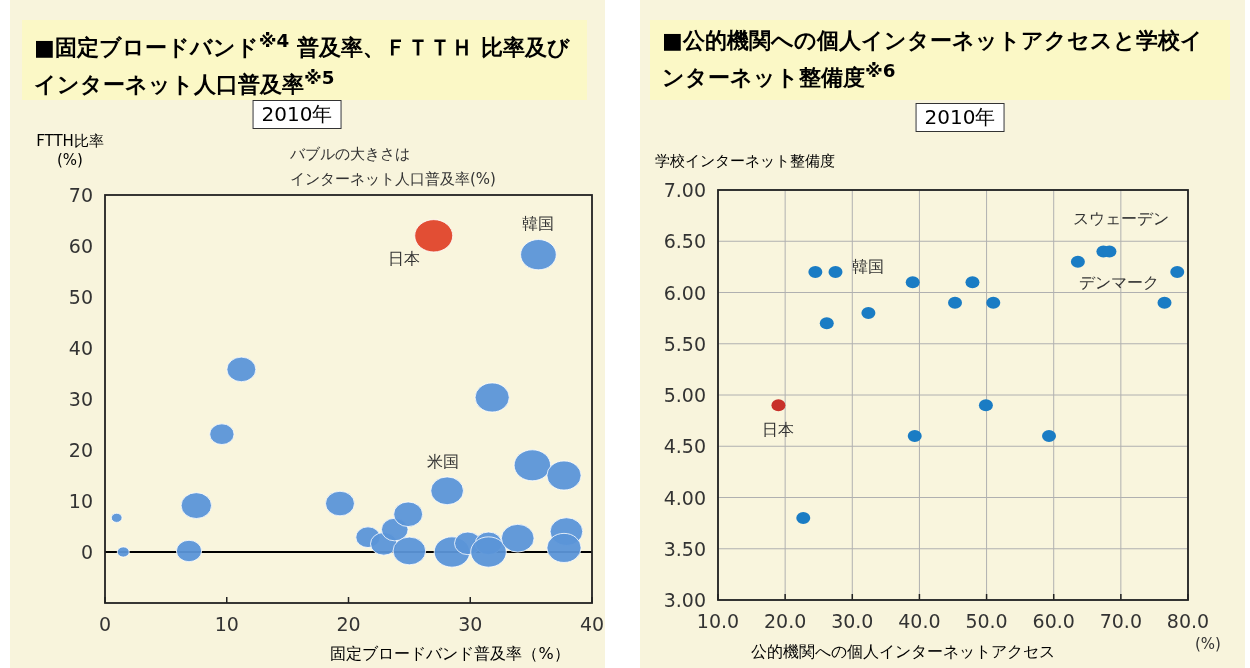 The width and height of the screenshot is (1250, 668). Describe the element at coordinates (1121, 621) in the screenshot. I see `x-tick-label: 70.0` at that location.